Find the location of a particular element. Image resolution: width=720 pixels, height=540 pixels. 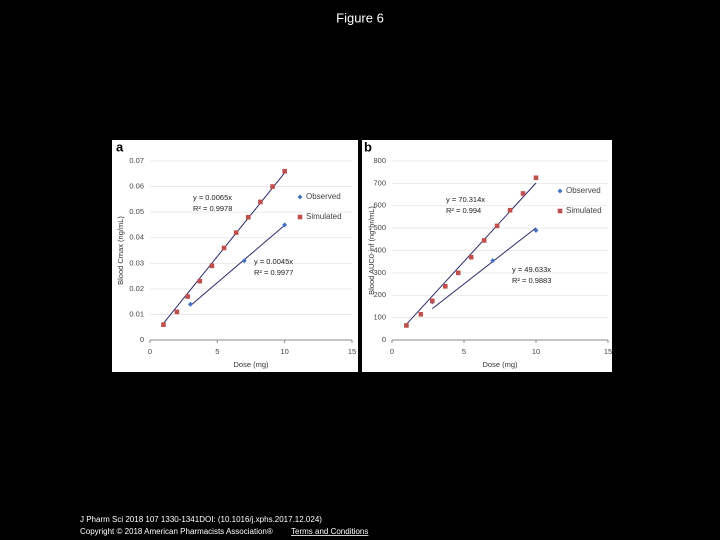

y-tick-label: 500 is located at coordinates (379, 227).